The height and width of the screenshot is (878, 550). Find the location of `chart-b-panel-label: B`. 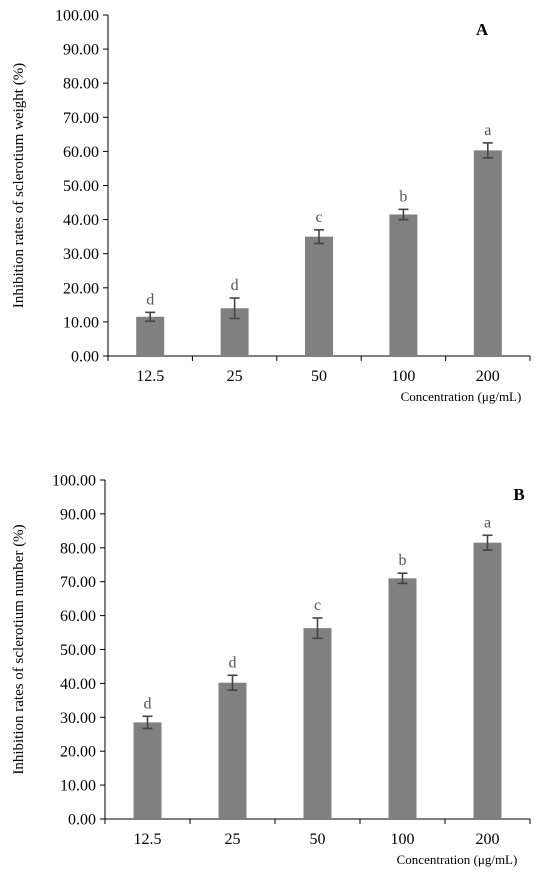

chart-b-panel-label: B is located at coordinates (518, 494).